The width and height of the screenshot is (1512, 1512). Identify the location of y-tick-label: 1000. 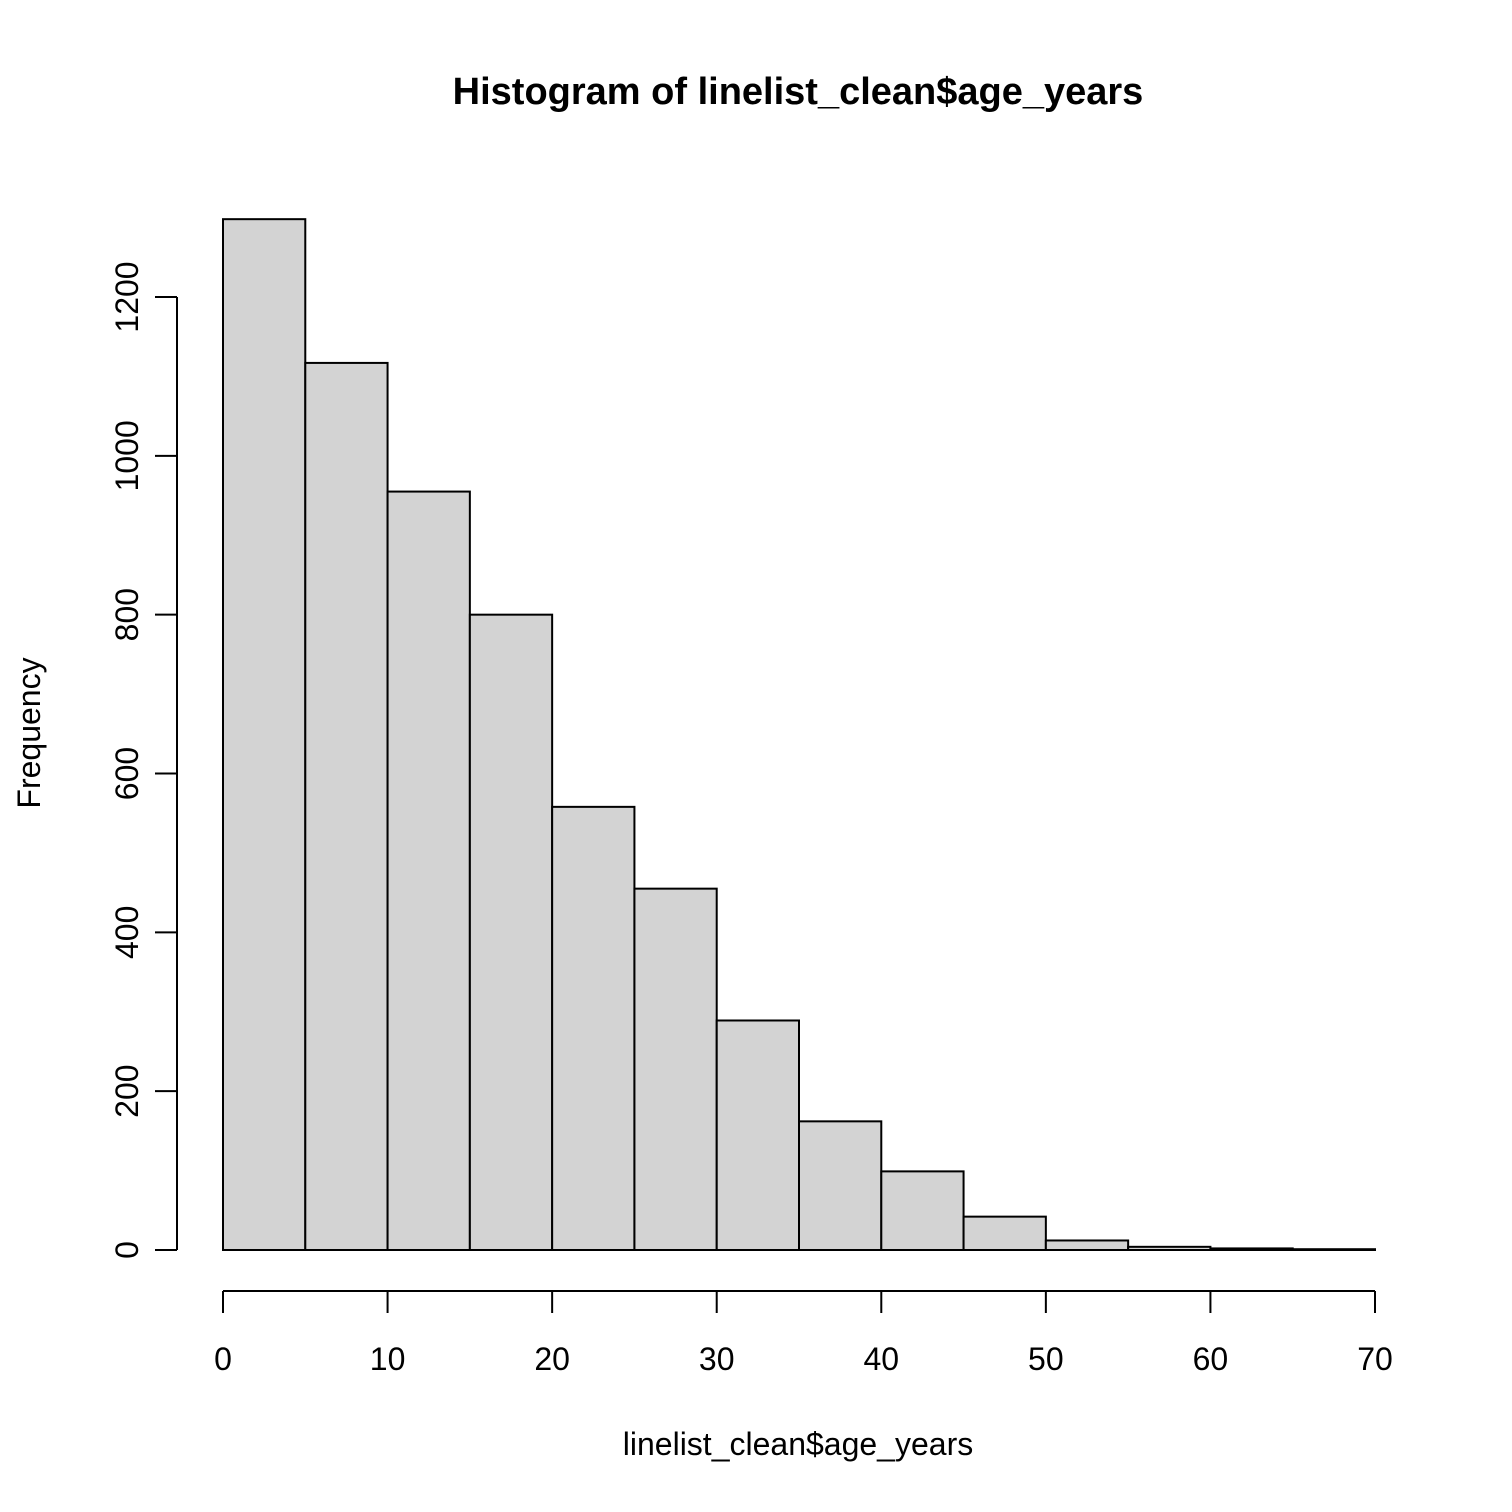
(127, 455).